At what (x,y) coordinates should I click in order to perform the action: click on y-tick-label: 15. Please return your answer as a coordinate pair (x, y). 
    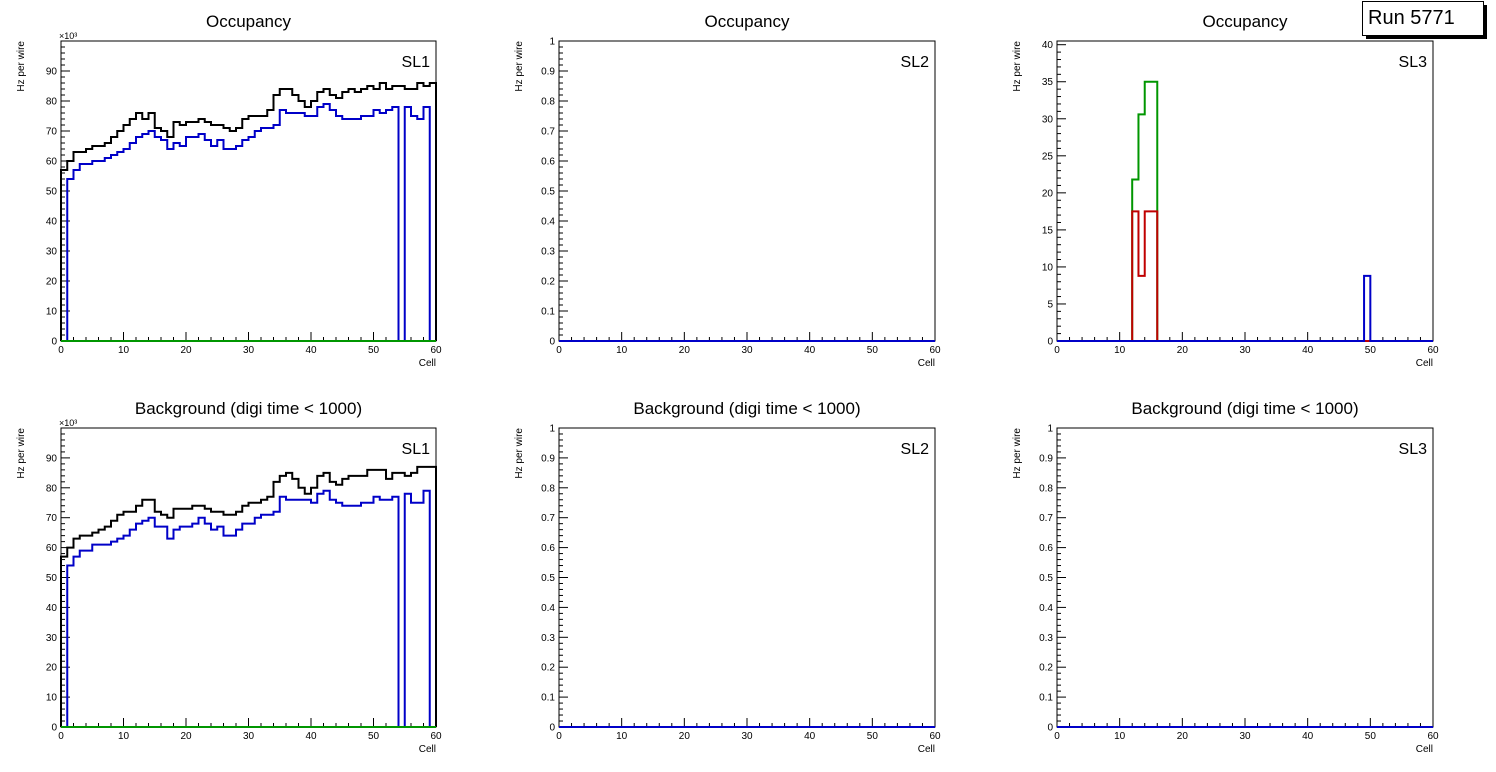
    Looking at the image, I should click on (1048, 230).